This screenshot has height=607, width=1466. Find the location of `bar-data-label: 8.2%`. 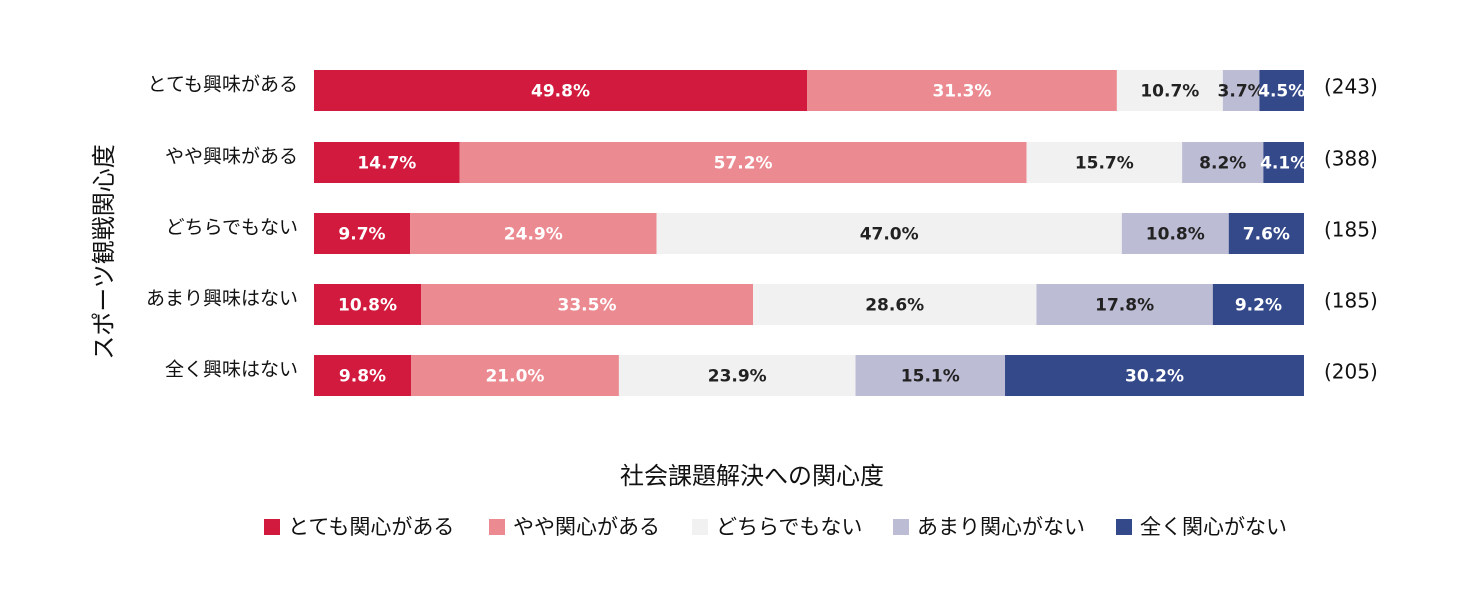

bar-data-label: 8.2% is located at coordinates (1222, 164).